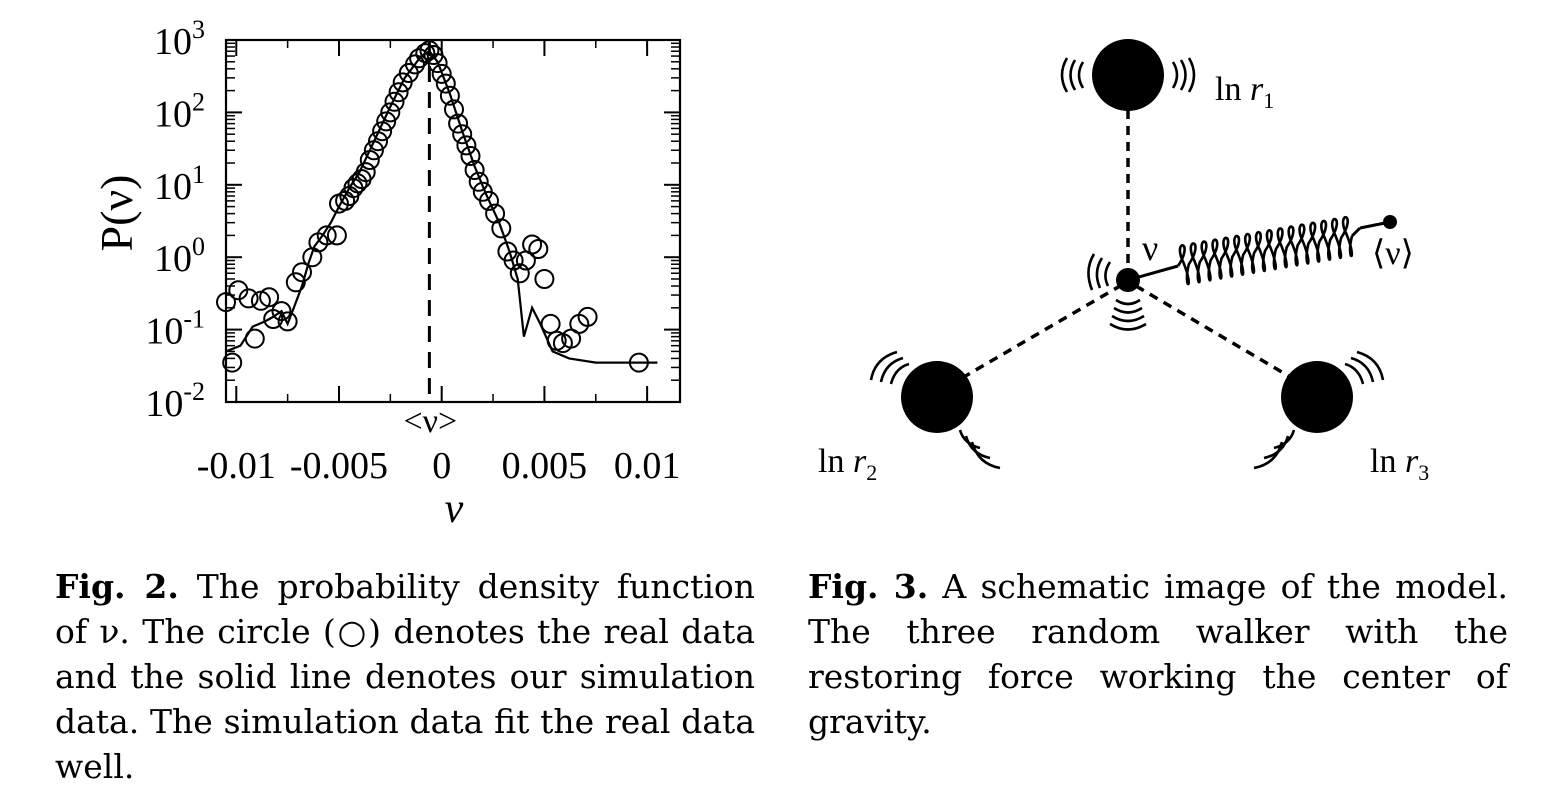 The width and height of the screenshot is (1550, 805). I want to click on center-node, so click(1128, 280).